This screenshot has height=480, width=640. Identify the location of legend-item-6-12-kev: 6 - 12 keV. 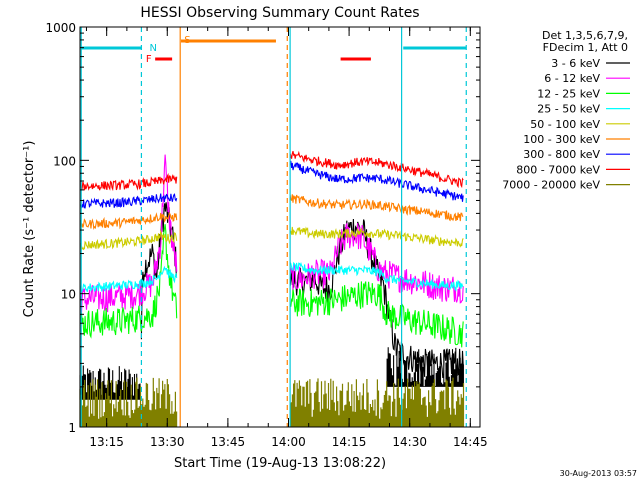
(587, 78).